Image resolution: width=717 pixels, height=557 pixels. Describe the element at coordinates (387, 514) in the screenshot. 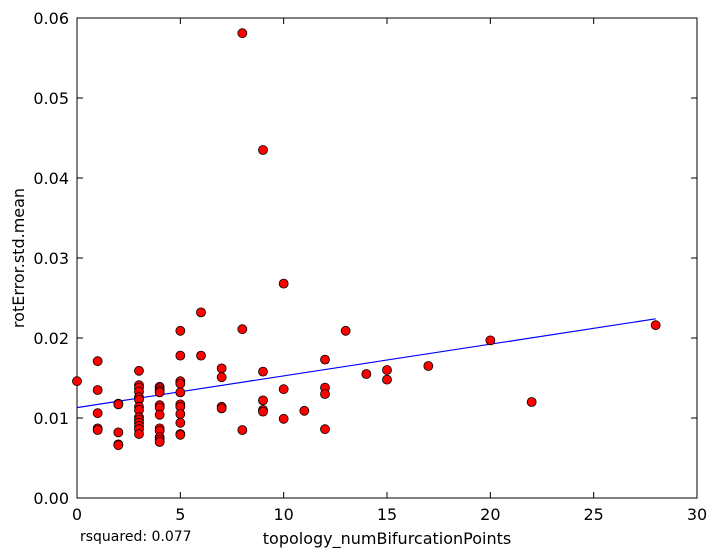

I see `x-tick-label: 15` at that location.